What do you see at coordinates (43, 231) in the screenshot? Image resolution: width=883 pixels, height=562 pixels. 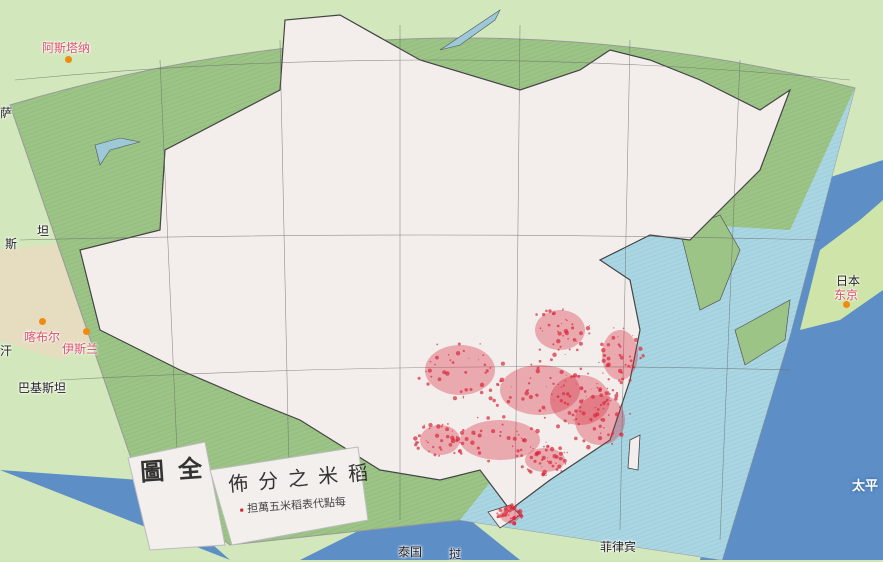 I see `label-stan-partial: 坦` at bounding box center [43, 231].